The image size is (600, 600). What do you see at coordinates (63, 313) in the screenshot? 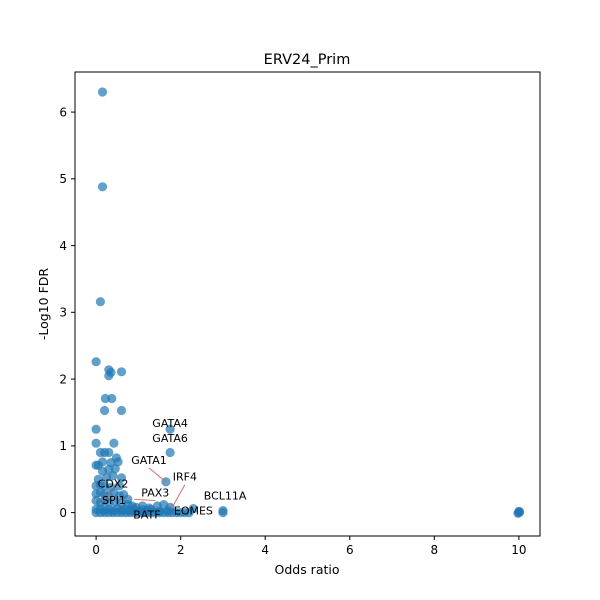
I see `y-tick-label: 3` at bounding box center [63, 313].